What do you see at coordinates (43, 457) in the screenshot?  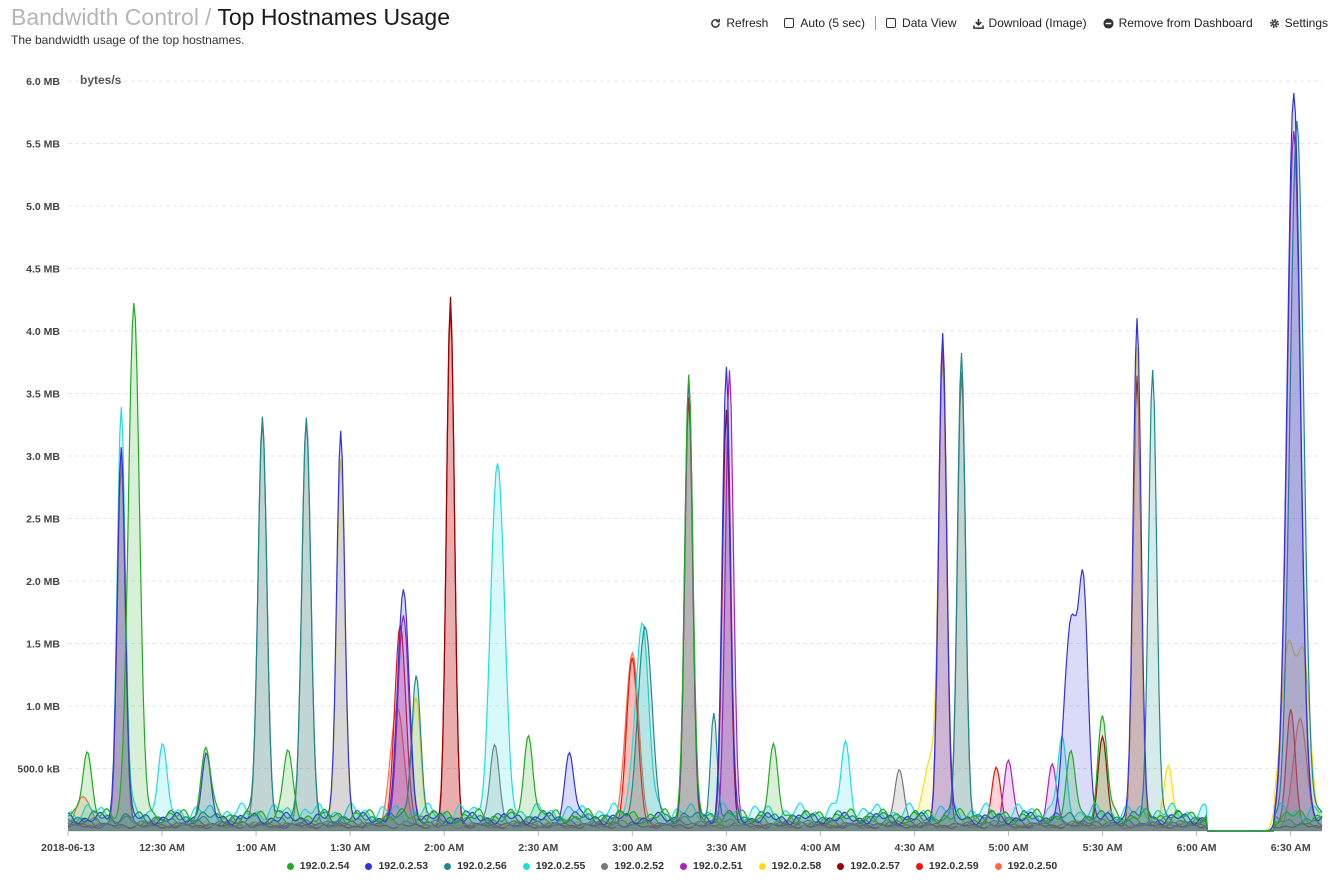 I see `y-tick-label: 3.0 MB` at bounding box center [43, 457].